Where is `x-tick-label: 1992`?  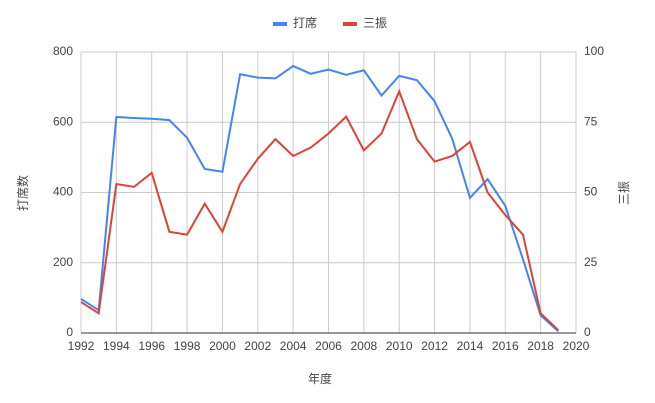
x-tick-label: 1992 is located at coordinates (81, 346).